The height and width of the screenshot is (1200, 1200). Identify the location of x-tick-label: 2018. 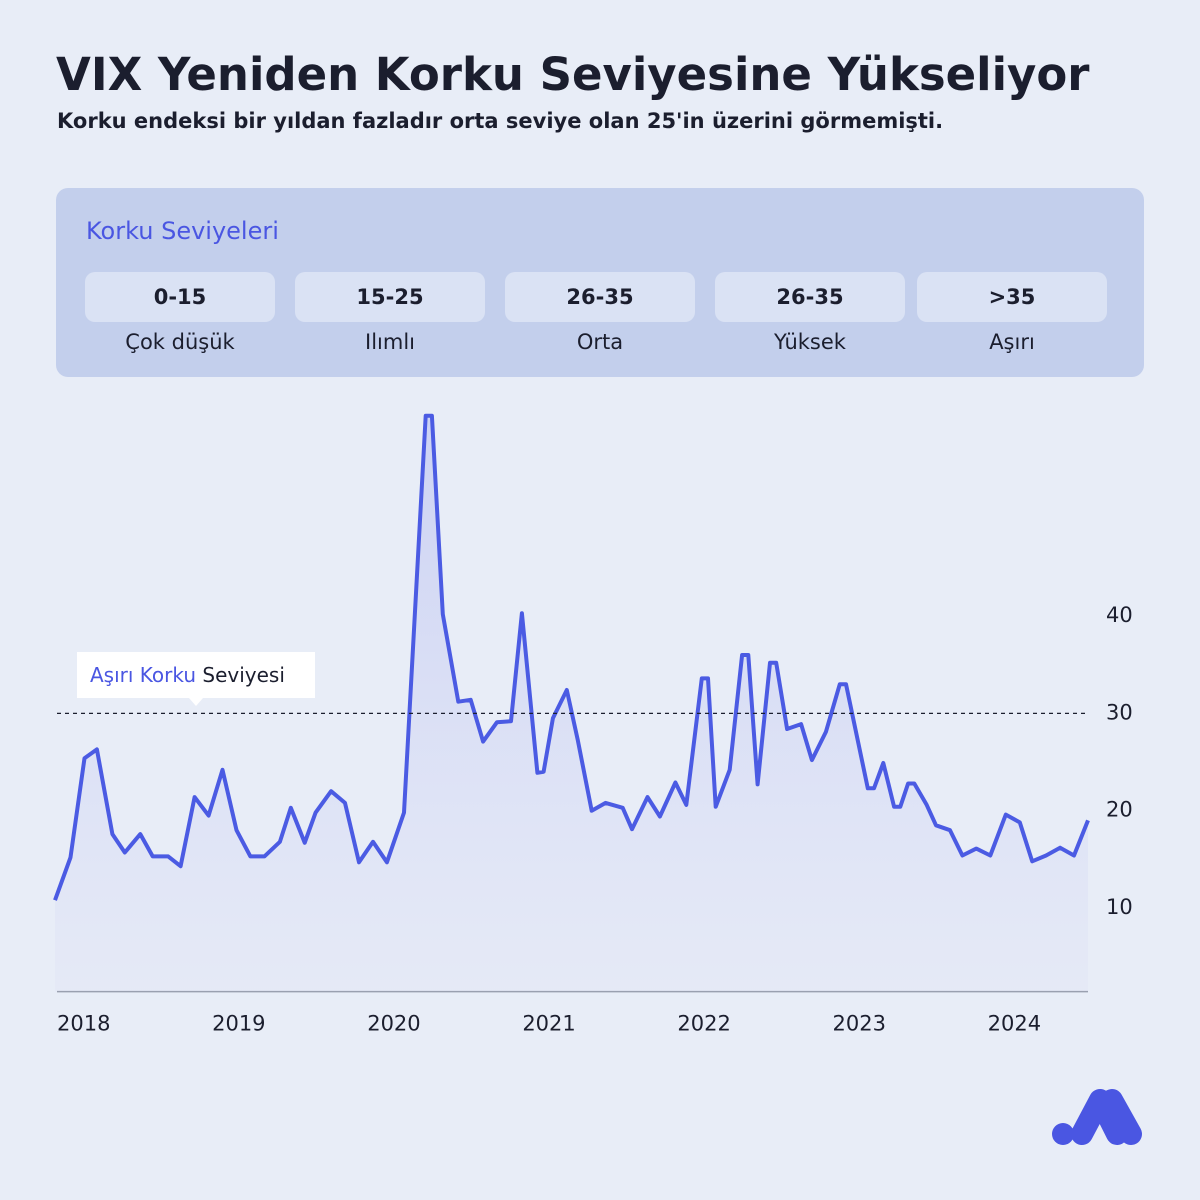
(83, 1024).